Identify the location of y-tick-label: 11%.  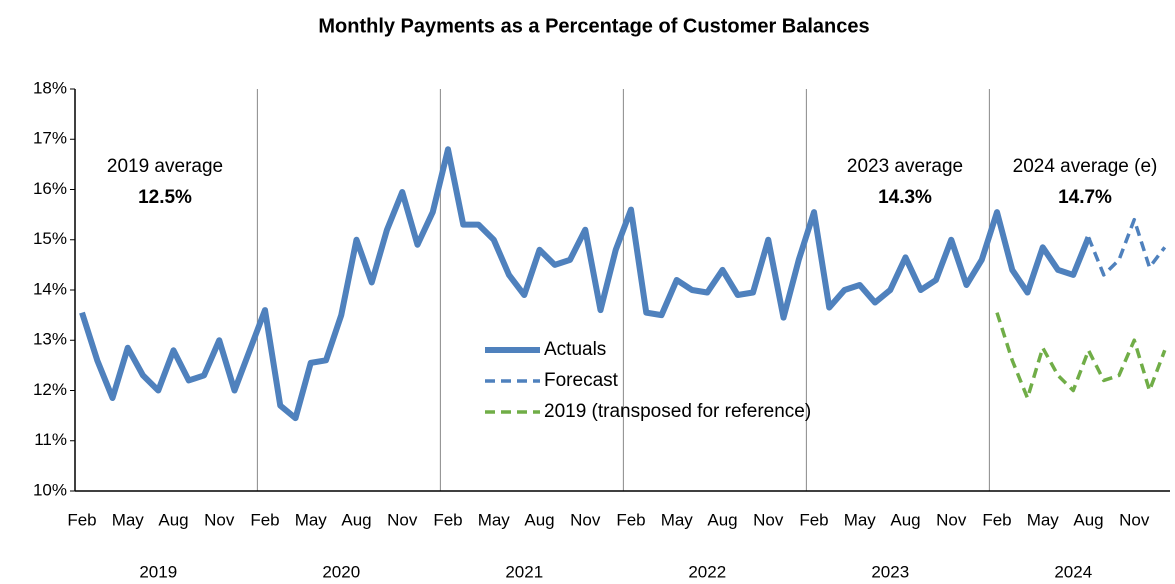
(50, 439).